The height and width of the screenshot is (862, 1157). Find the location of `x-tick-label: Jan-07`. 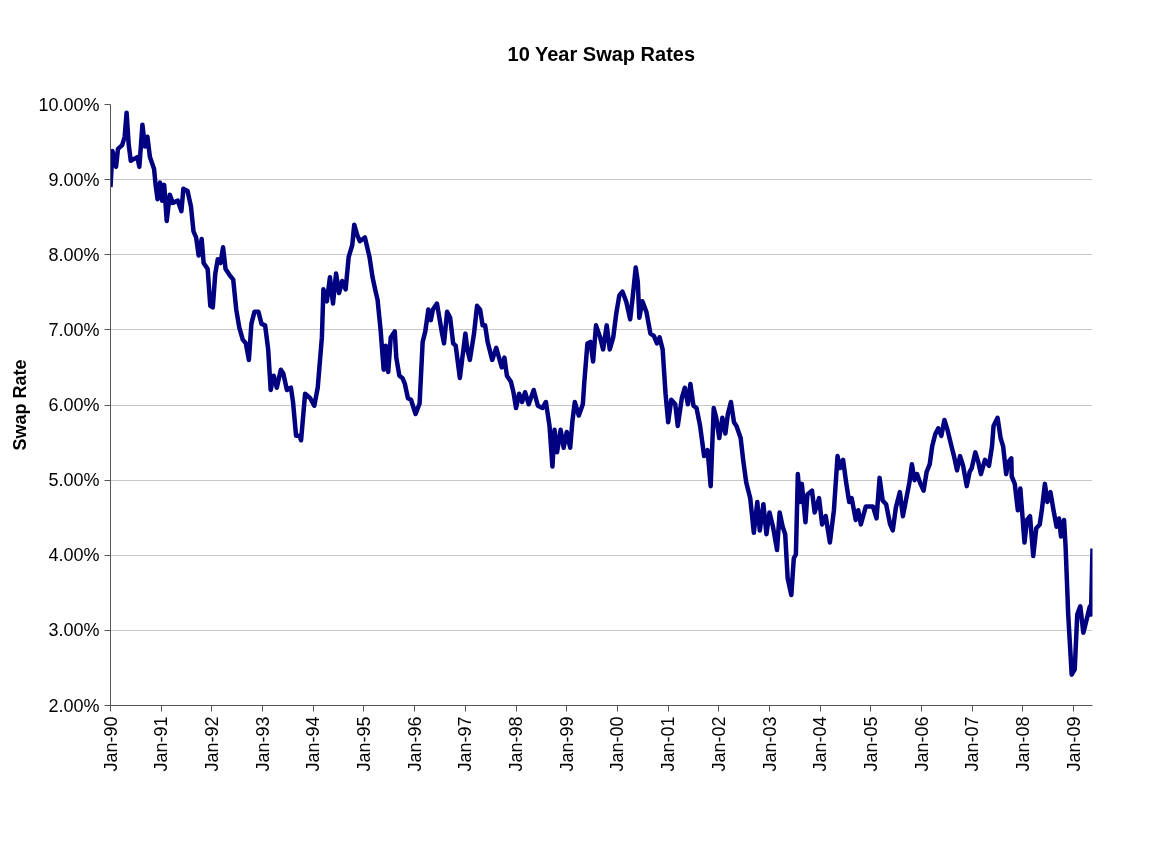

x-tick-label: Jan-07 is located at coordinates (972, 744).